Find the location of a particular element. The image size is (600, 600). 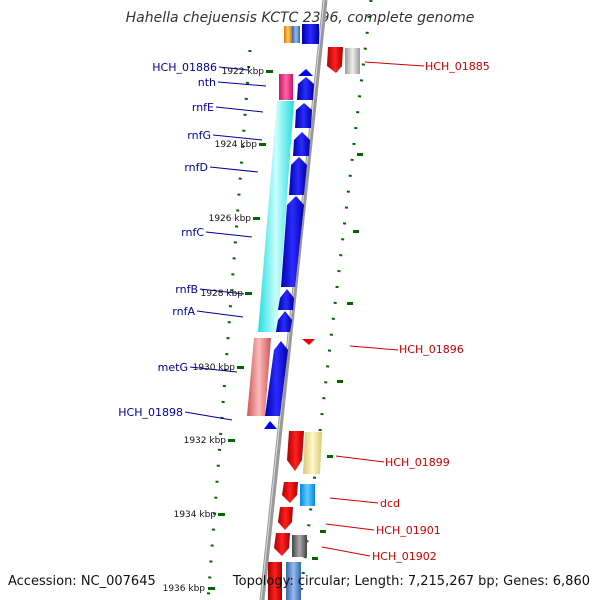

accession-text: Accession: NC_007645 is located at coordinates (82, 581).